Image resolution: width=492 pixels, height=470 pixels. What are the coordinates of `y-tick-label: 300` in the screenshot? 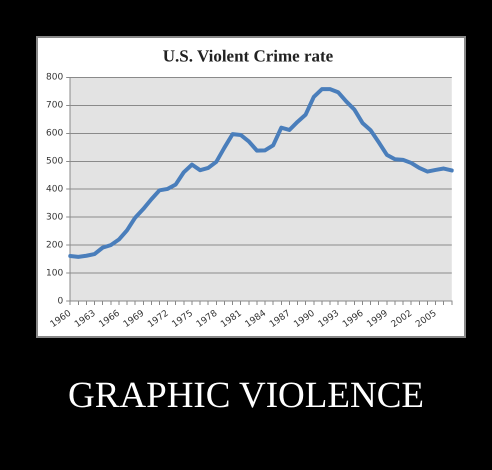 It's located at (55, 217).